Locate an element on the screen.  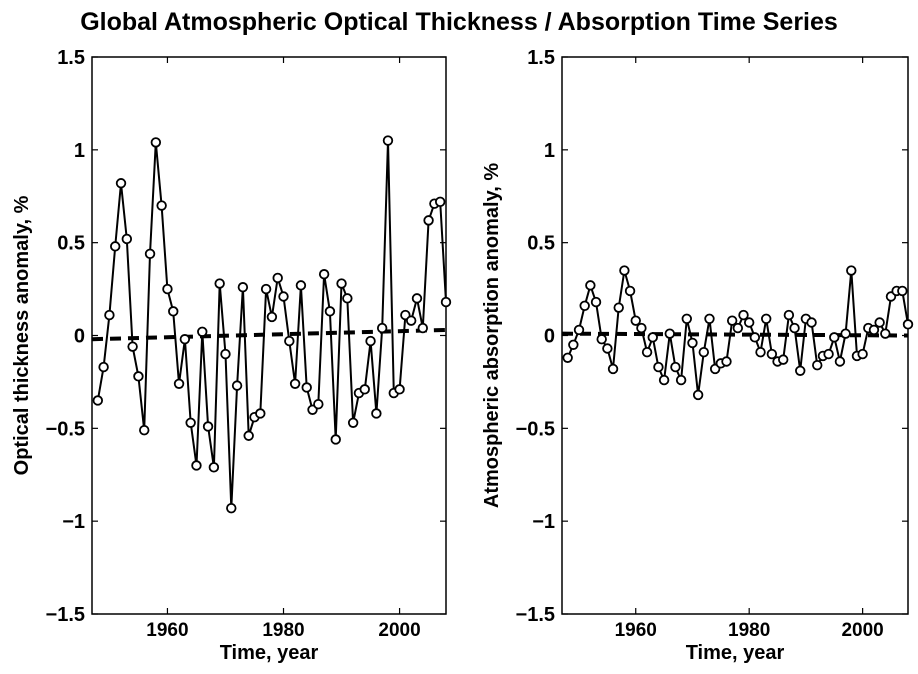
y-tick-label: −0.5 is located at coordinates (65, 429).